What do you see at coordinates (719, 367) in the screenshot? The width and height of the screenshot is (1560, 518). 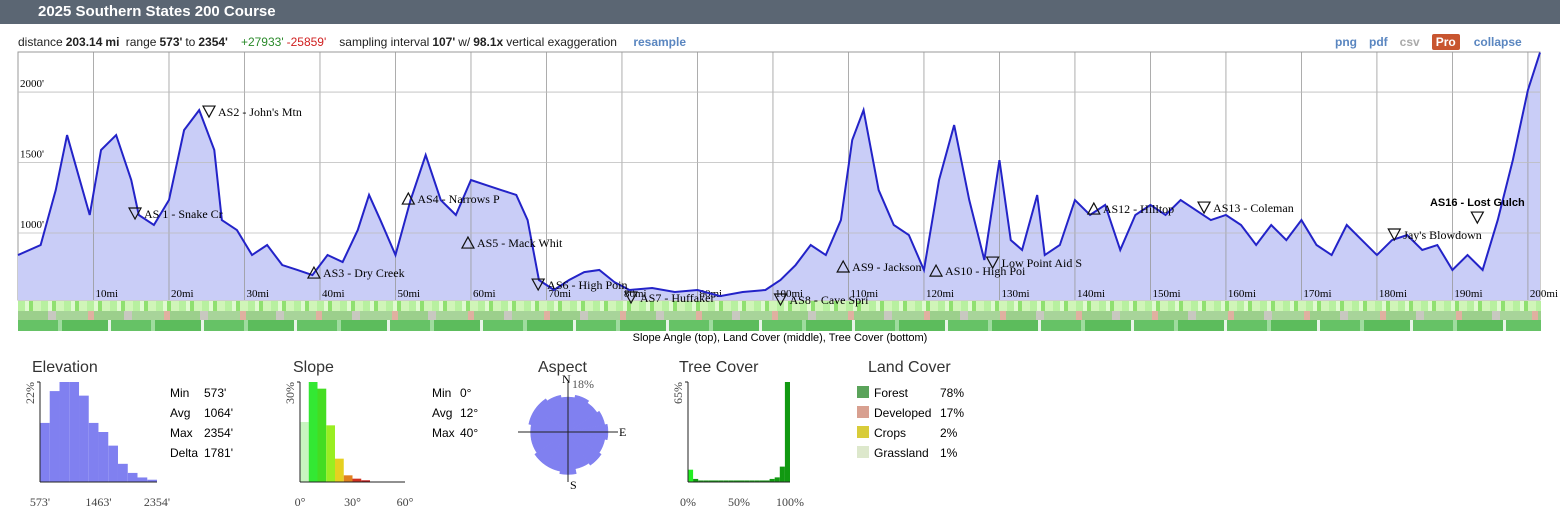 I see `panel-title: Tree Cover` at bounding box center [719, 367].